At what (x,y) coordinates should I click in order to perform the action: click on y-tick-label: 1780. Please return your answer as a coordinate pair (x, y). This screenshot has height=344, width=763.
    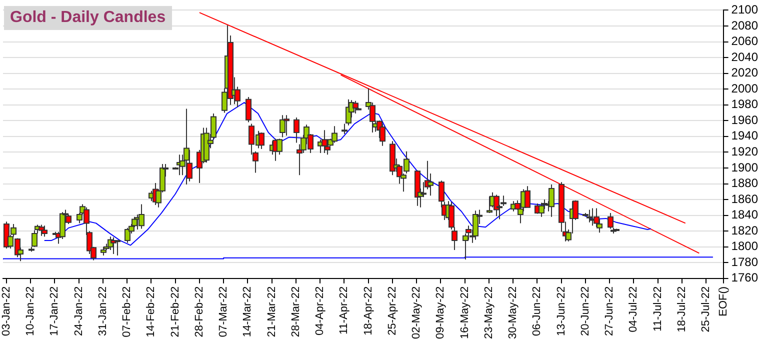
    Looking at the image, I should click on (744, 261).